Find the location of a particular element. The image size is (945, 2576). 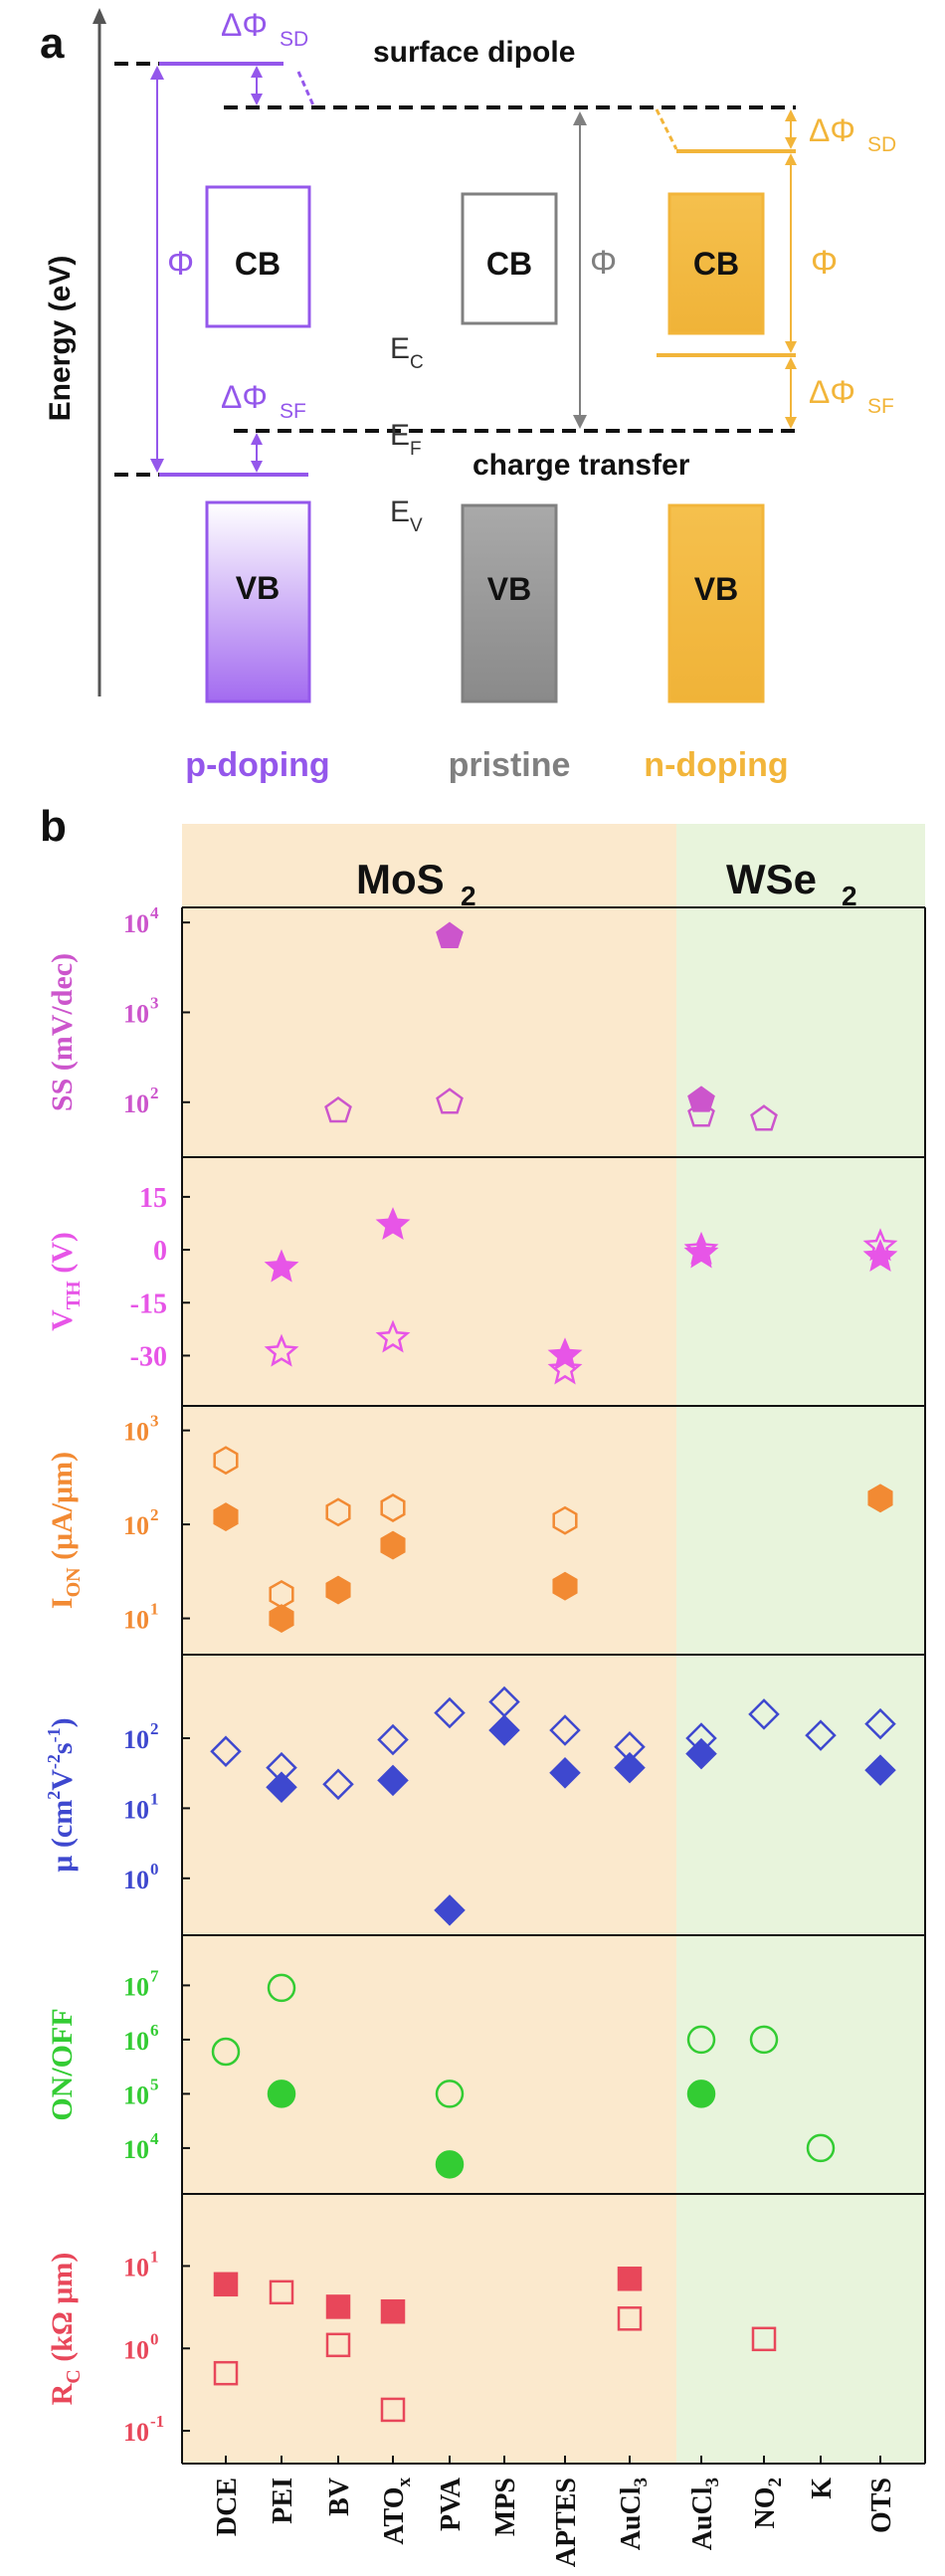

p-dsf-arrowhead-bottom is located at coordinates (257, 467).